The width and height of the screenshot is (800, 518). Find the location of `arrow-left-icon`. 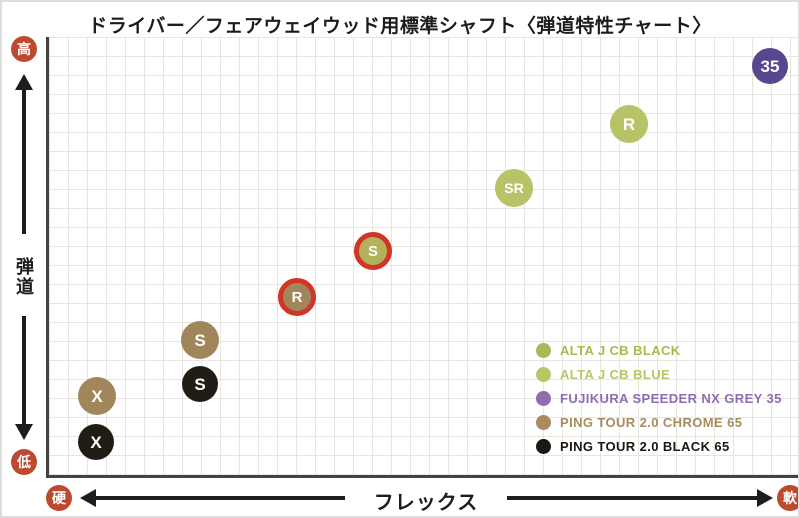

arrow-left-icon is located at coordinates (88, 498).